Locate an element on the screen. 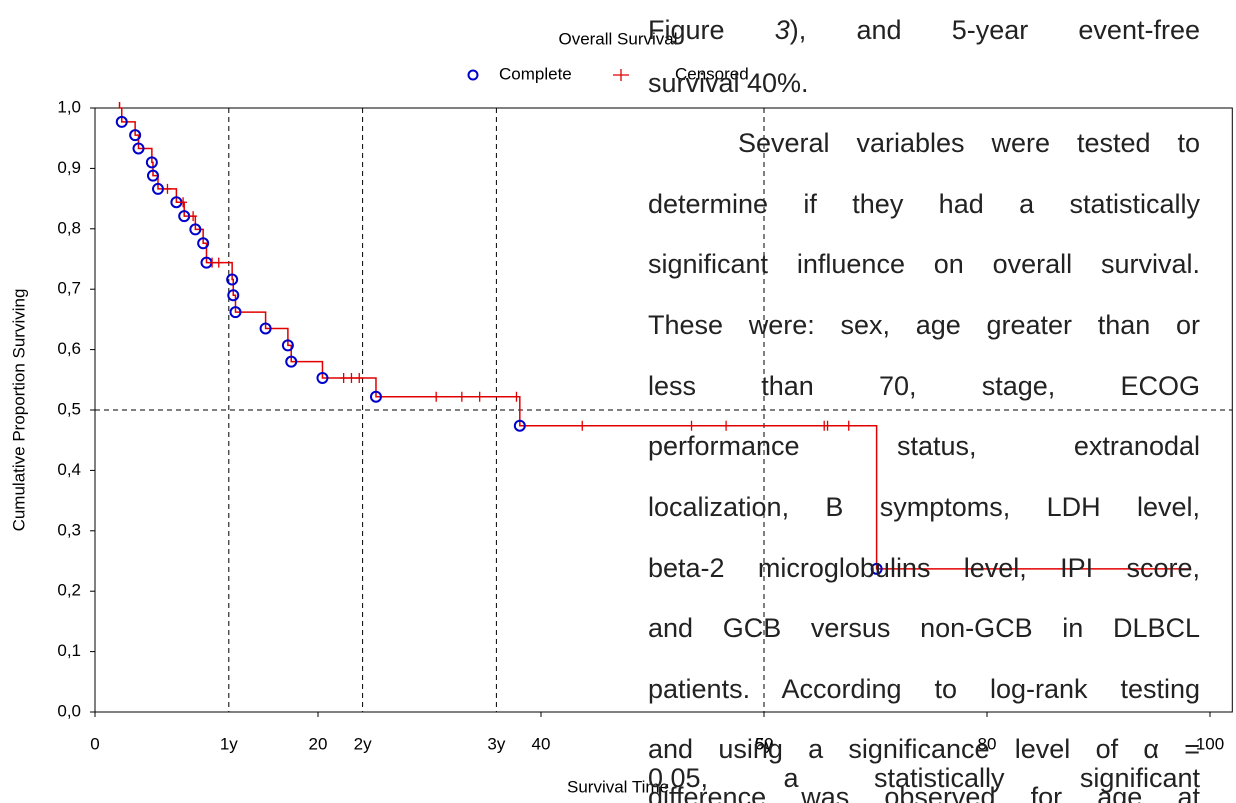 The width and height of the screenshot is (1236, 803). paragraph-line: determine if they had a statistically is located at coordinates (924, 204).